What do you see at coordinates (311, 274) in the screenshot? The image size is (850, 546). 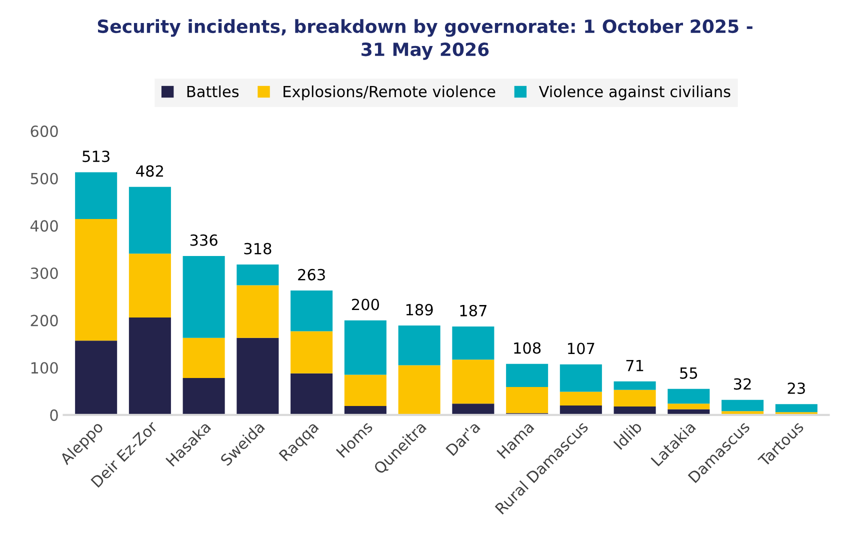 I see `total-label: 263` at bounding box center [311, 274].